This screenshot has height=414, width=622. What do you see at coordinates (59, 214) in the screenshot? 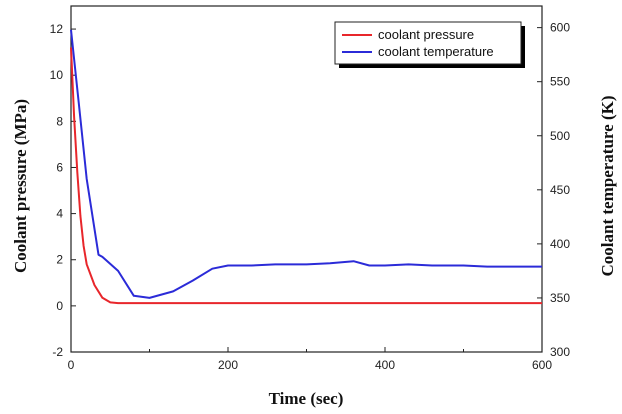
I see `left-y-tick-label: 4` at bounding box center [59, 214].